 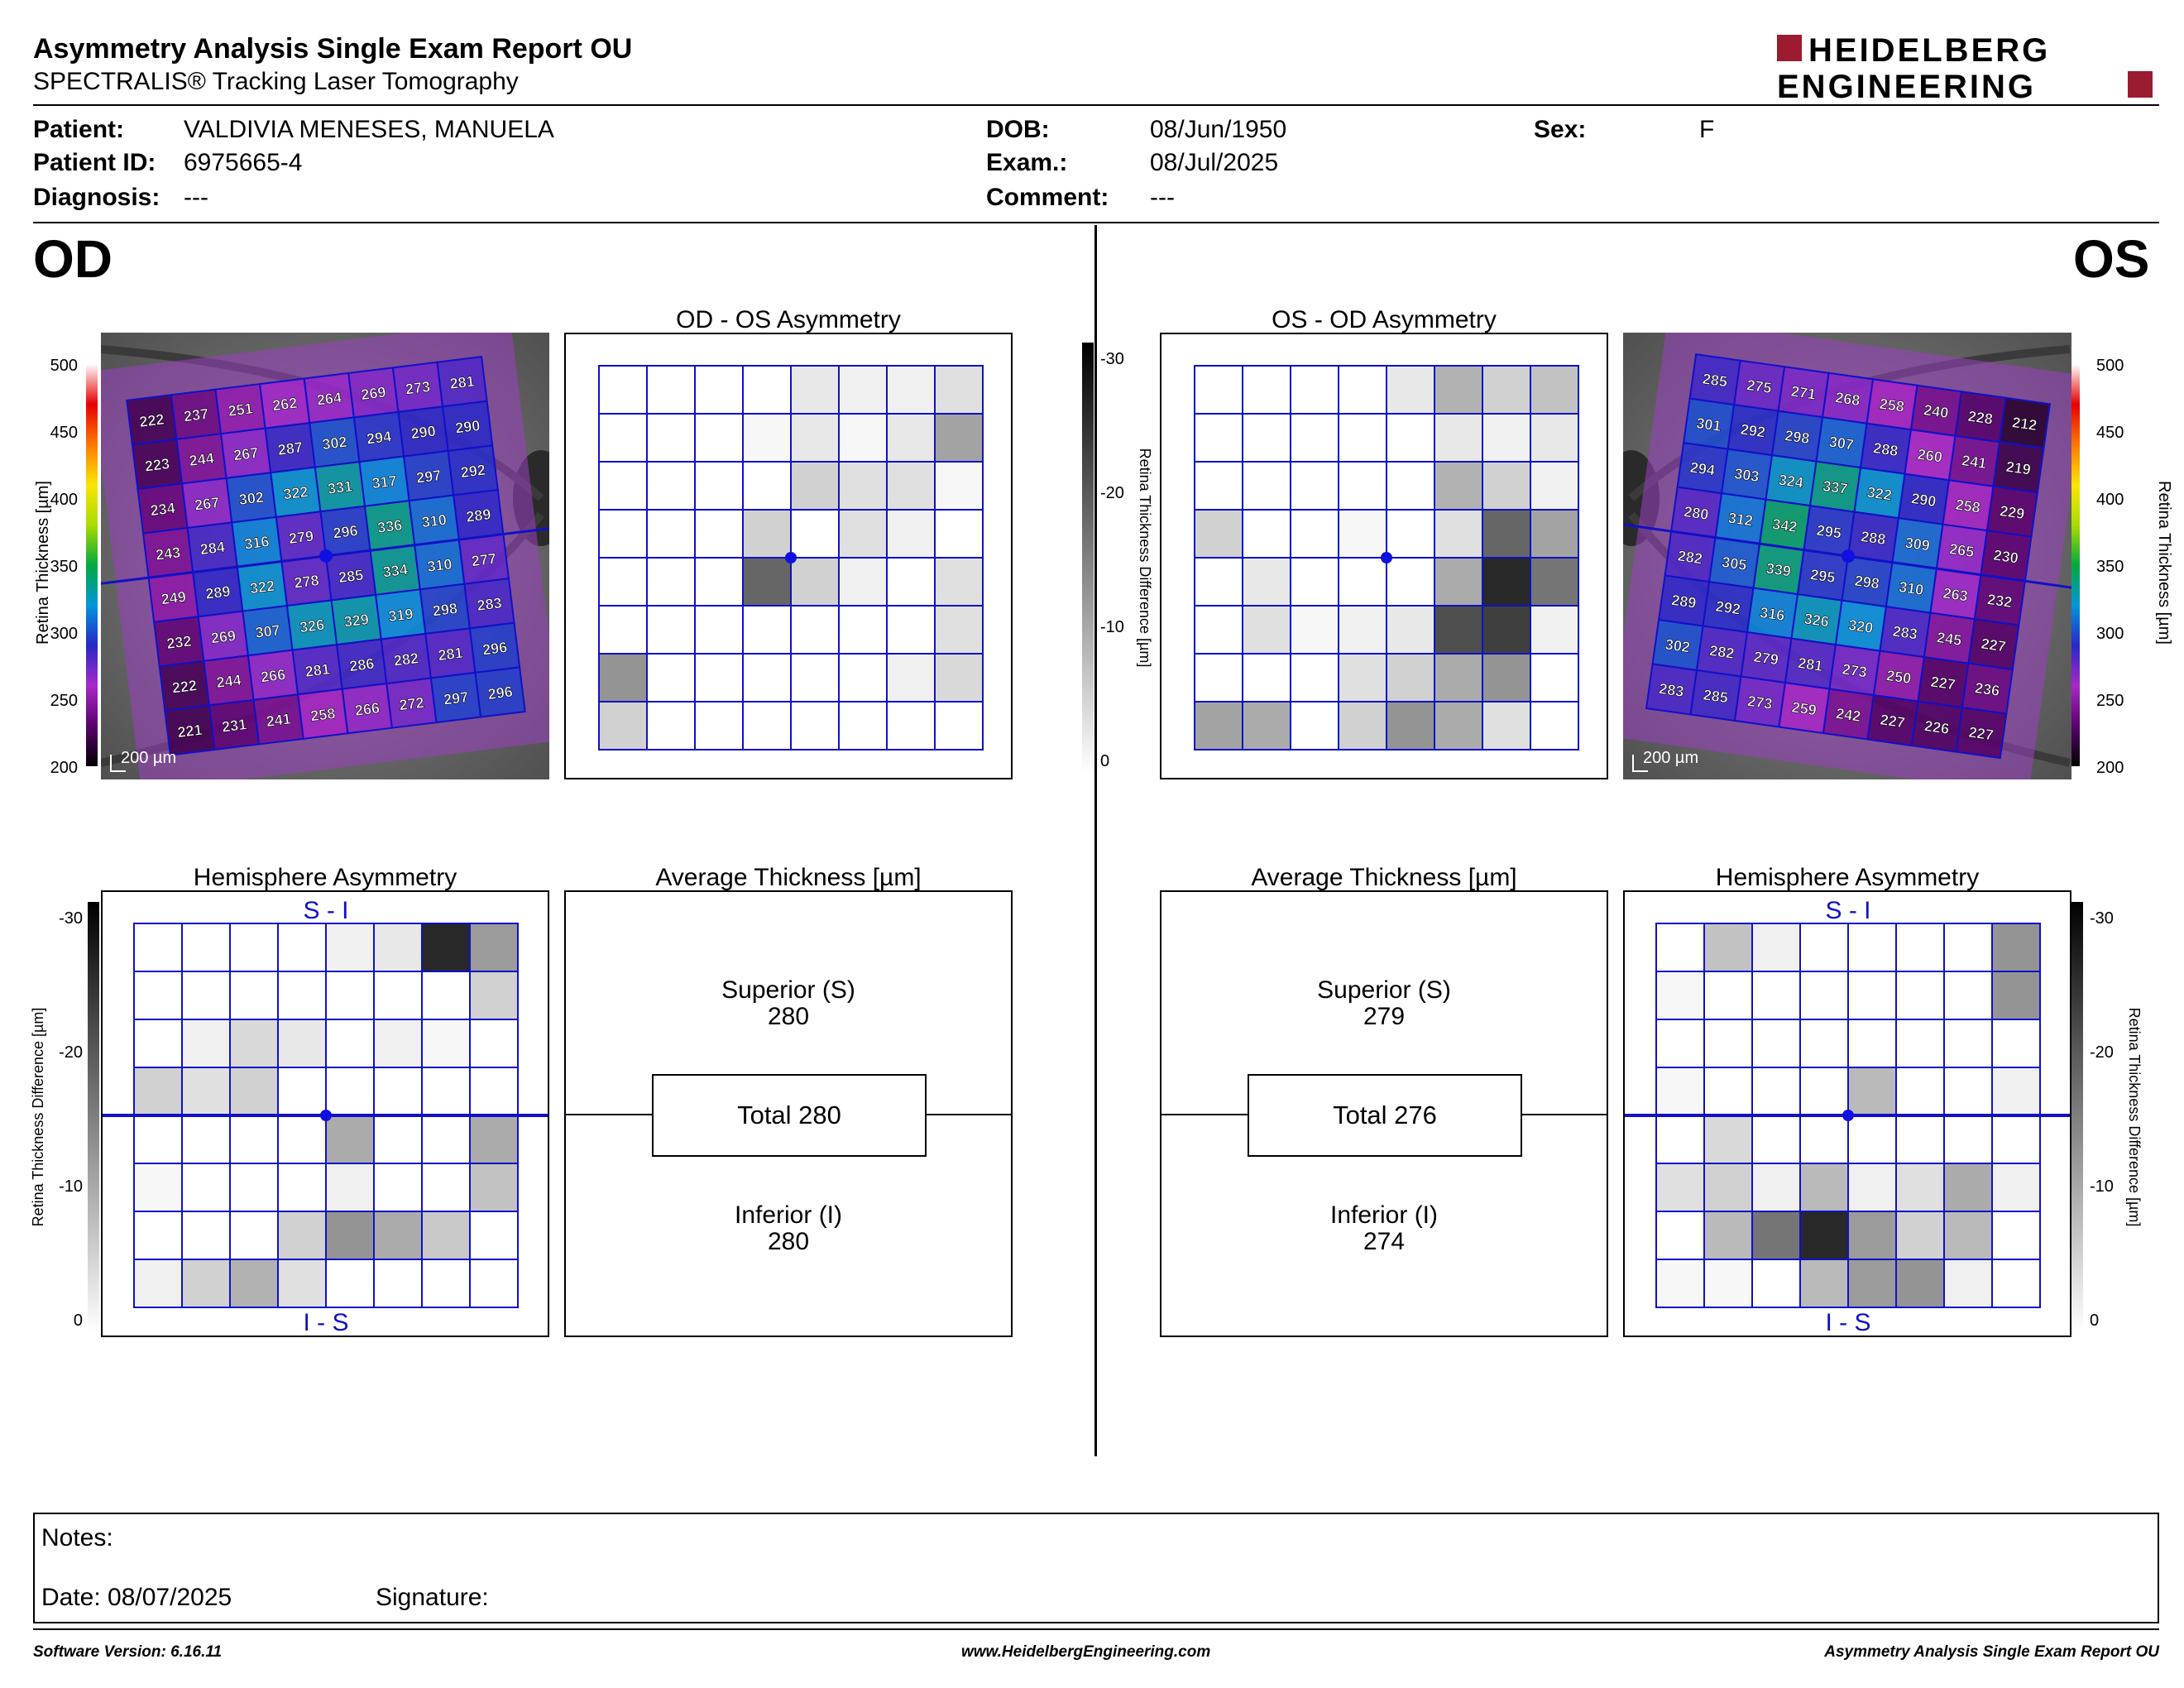 I want to click on thickness-value: 310, so click(x=1911, y=588).